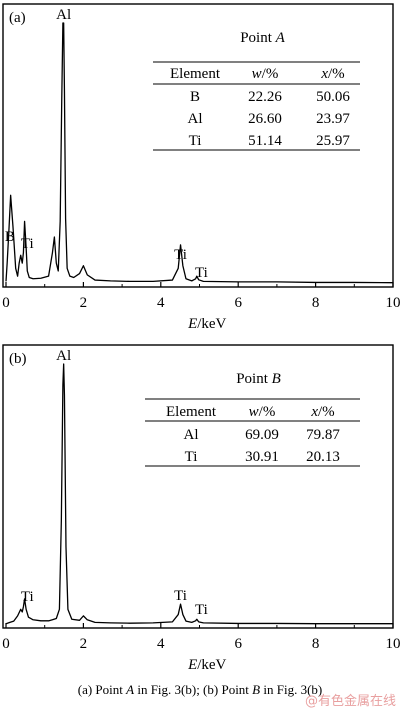 The image size is (400, 710). I want to click on watermark: @有色金属在线, so click(350, 701).